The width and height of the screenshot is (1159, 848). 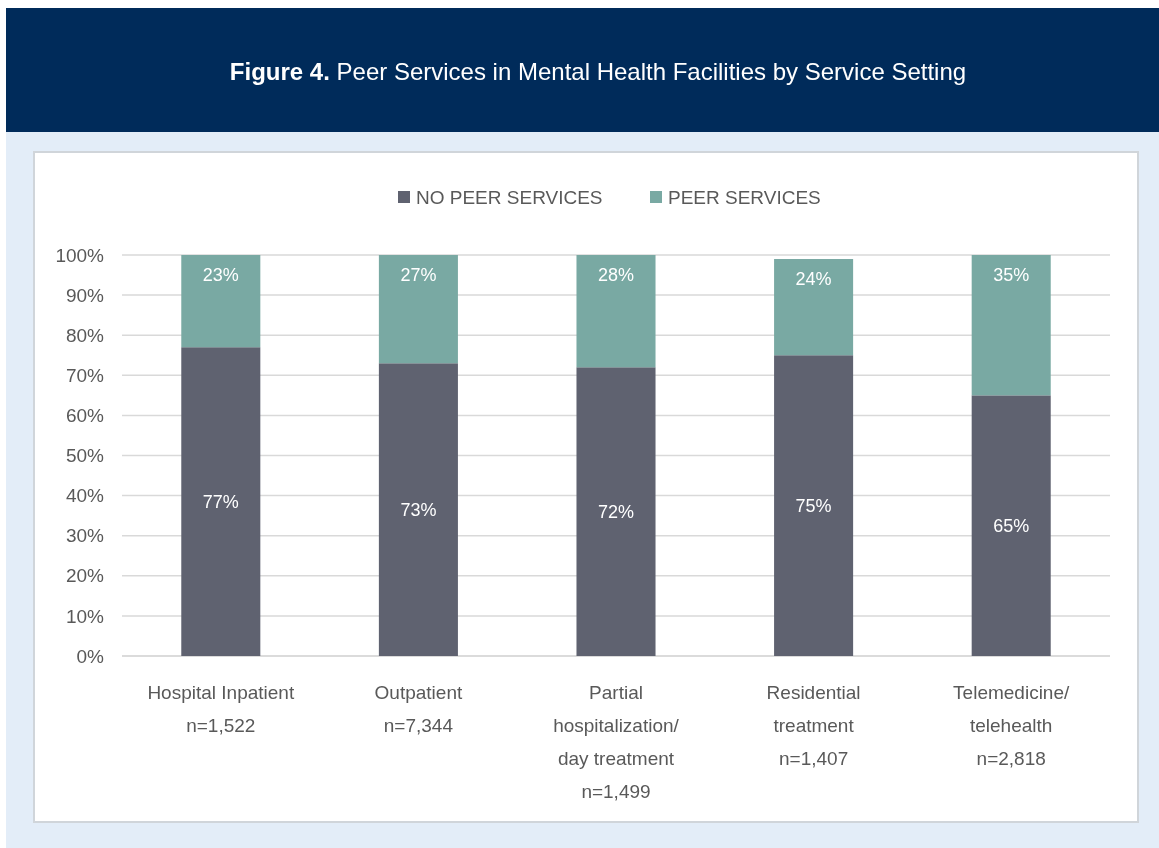 I want to click on y-tick-label: 70%, so click(x=85, y=375).